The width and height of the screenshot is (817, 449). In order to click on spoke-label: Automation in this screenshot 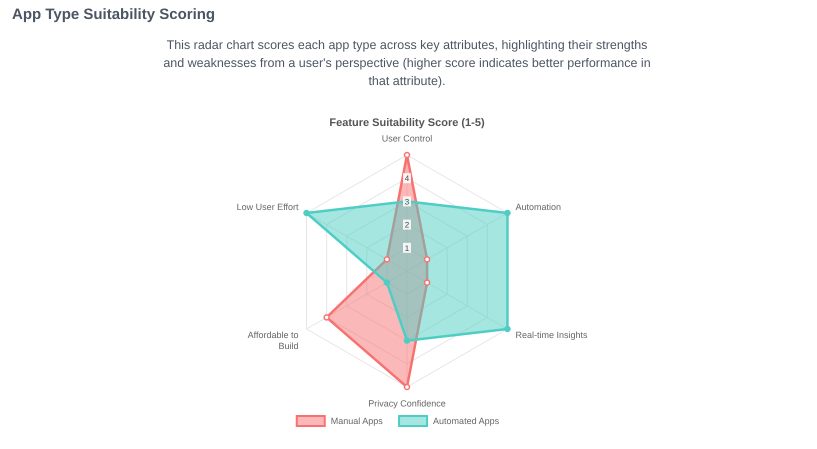, I will do `click(538, 207)`.